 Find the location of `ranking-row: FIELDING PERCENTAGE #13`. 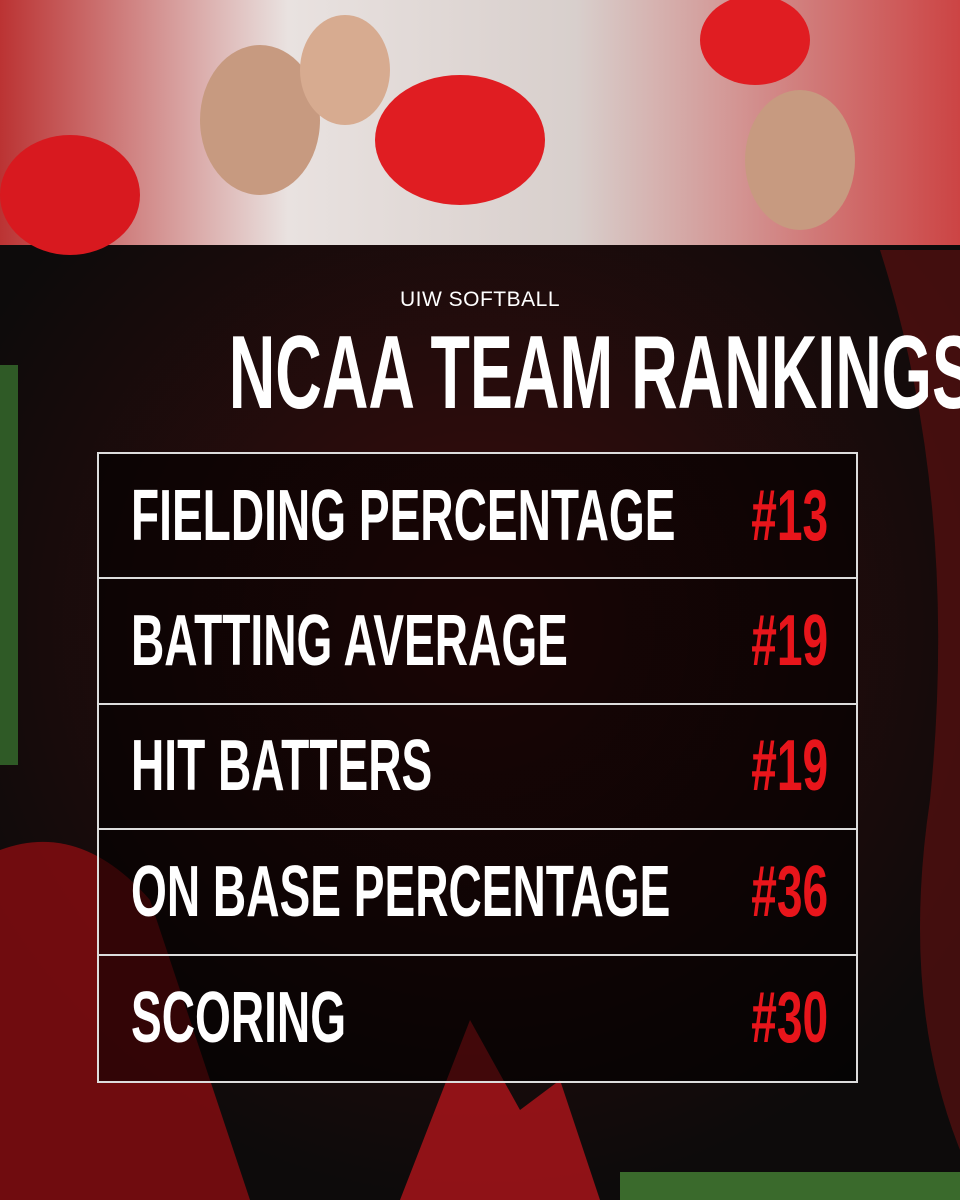

ranking-row: FIELDING PERCENTAGE #13 is located at coordinates (477, 517).